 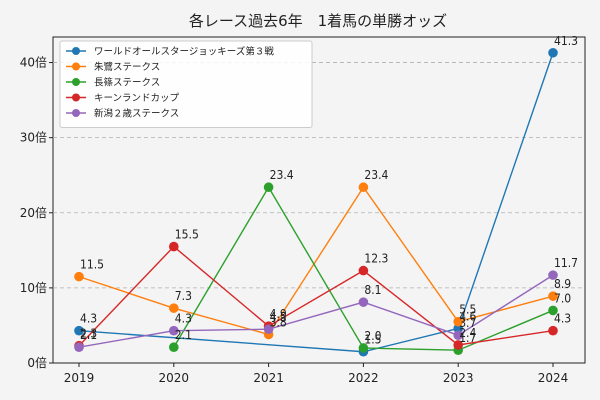 I want to click on x-tick-label: 2019, so click(x=79, y=378).